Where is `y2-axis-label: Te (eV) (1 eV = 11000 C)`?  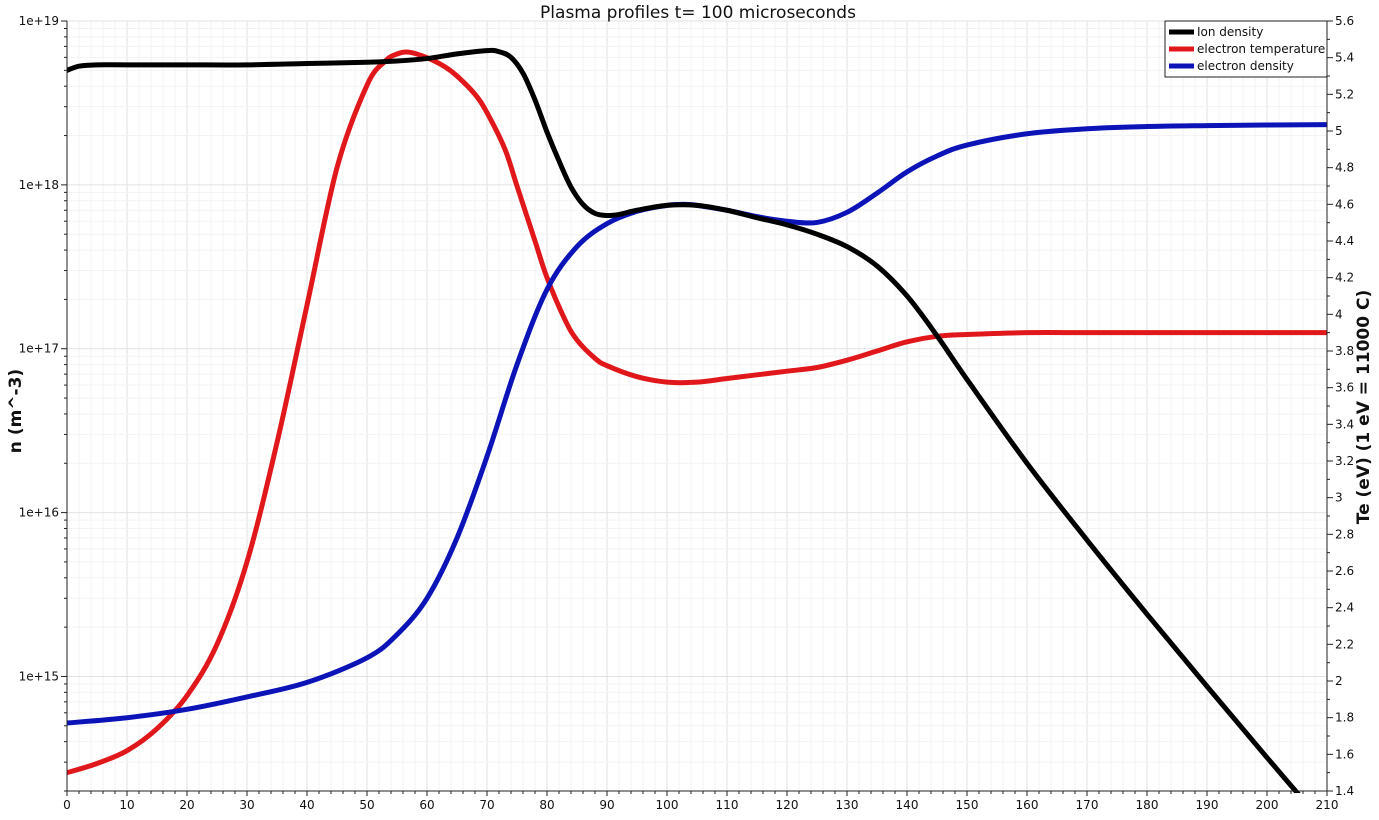
y2-axis-label: Te (eV) (1 eV = 11000 C) is located at coordinates (1364, 407).